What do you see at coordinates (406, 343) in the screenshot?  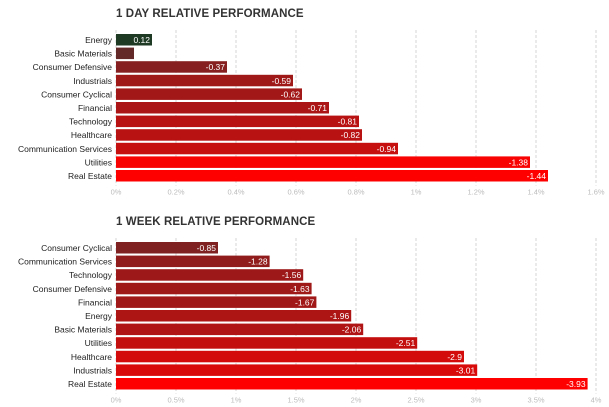 I see `value-label: -2.51` at bounding box center [406, 343].